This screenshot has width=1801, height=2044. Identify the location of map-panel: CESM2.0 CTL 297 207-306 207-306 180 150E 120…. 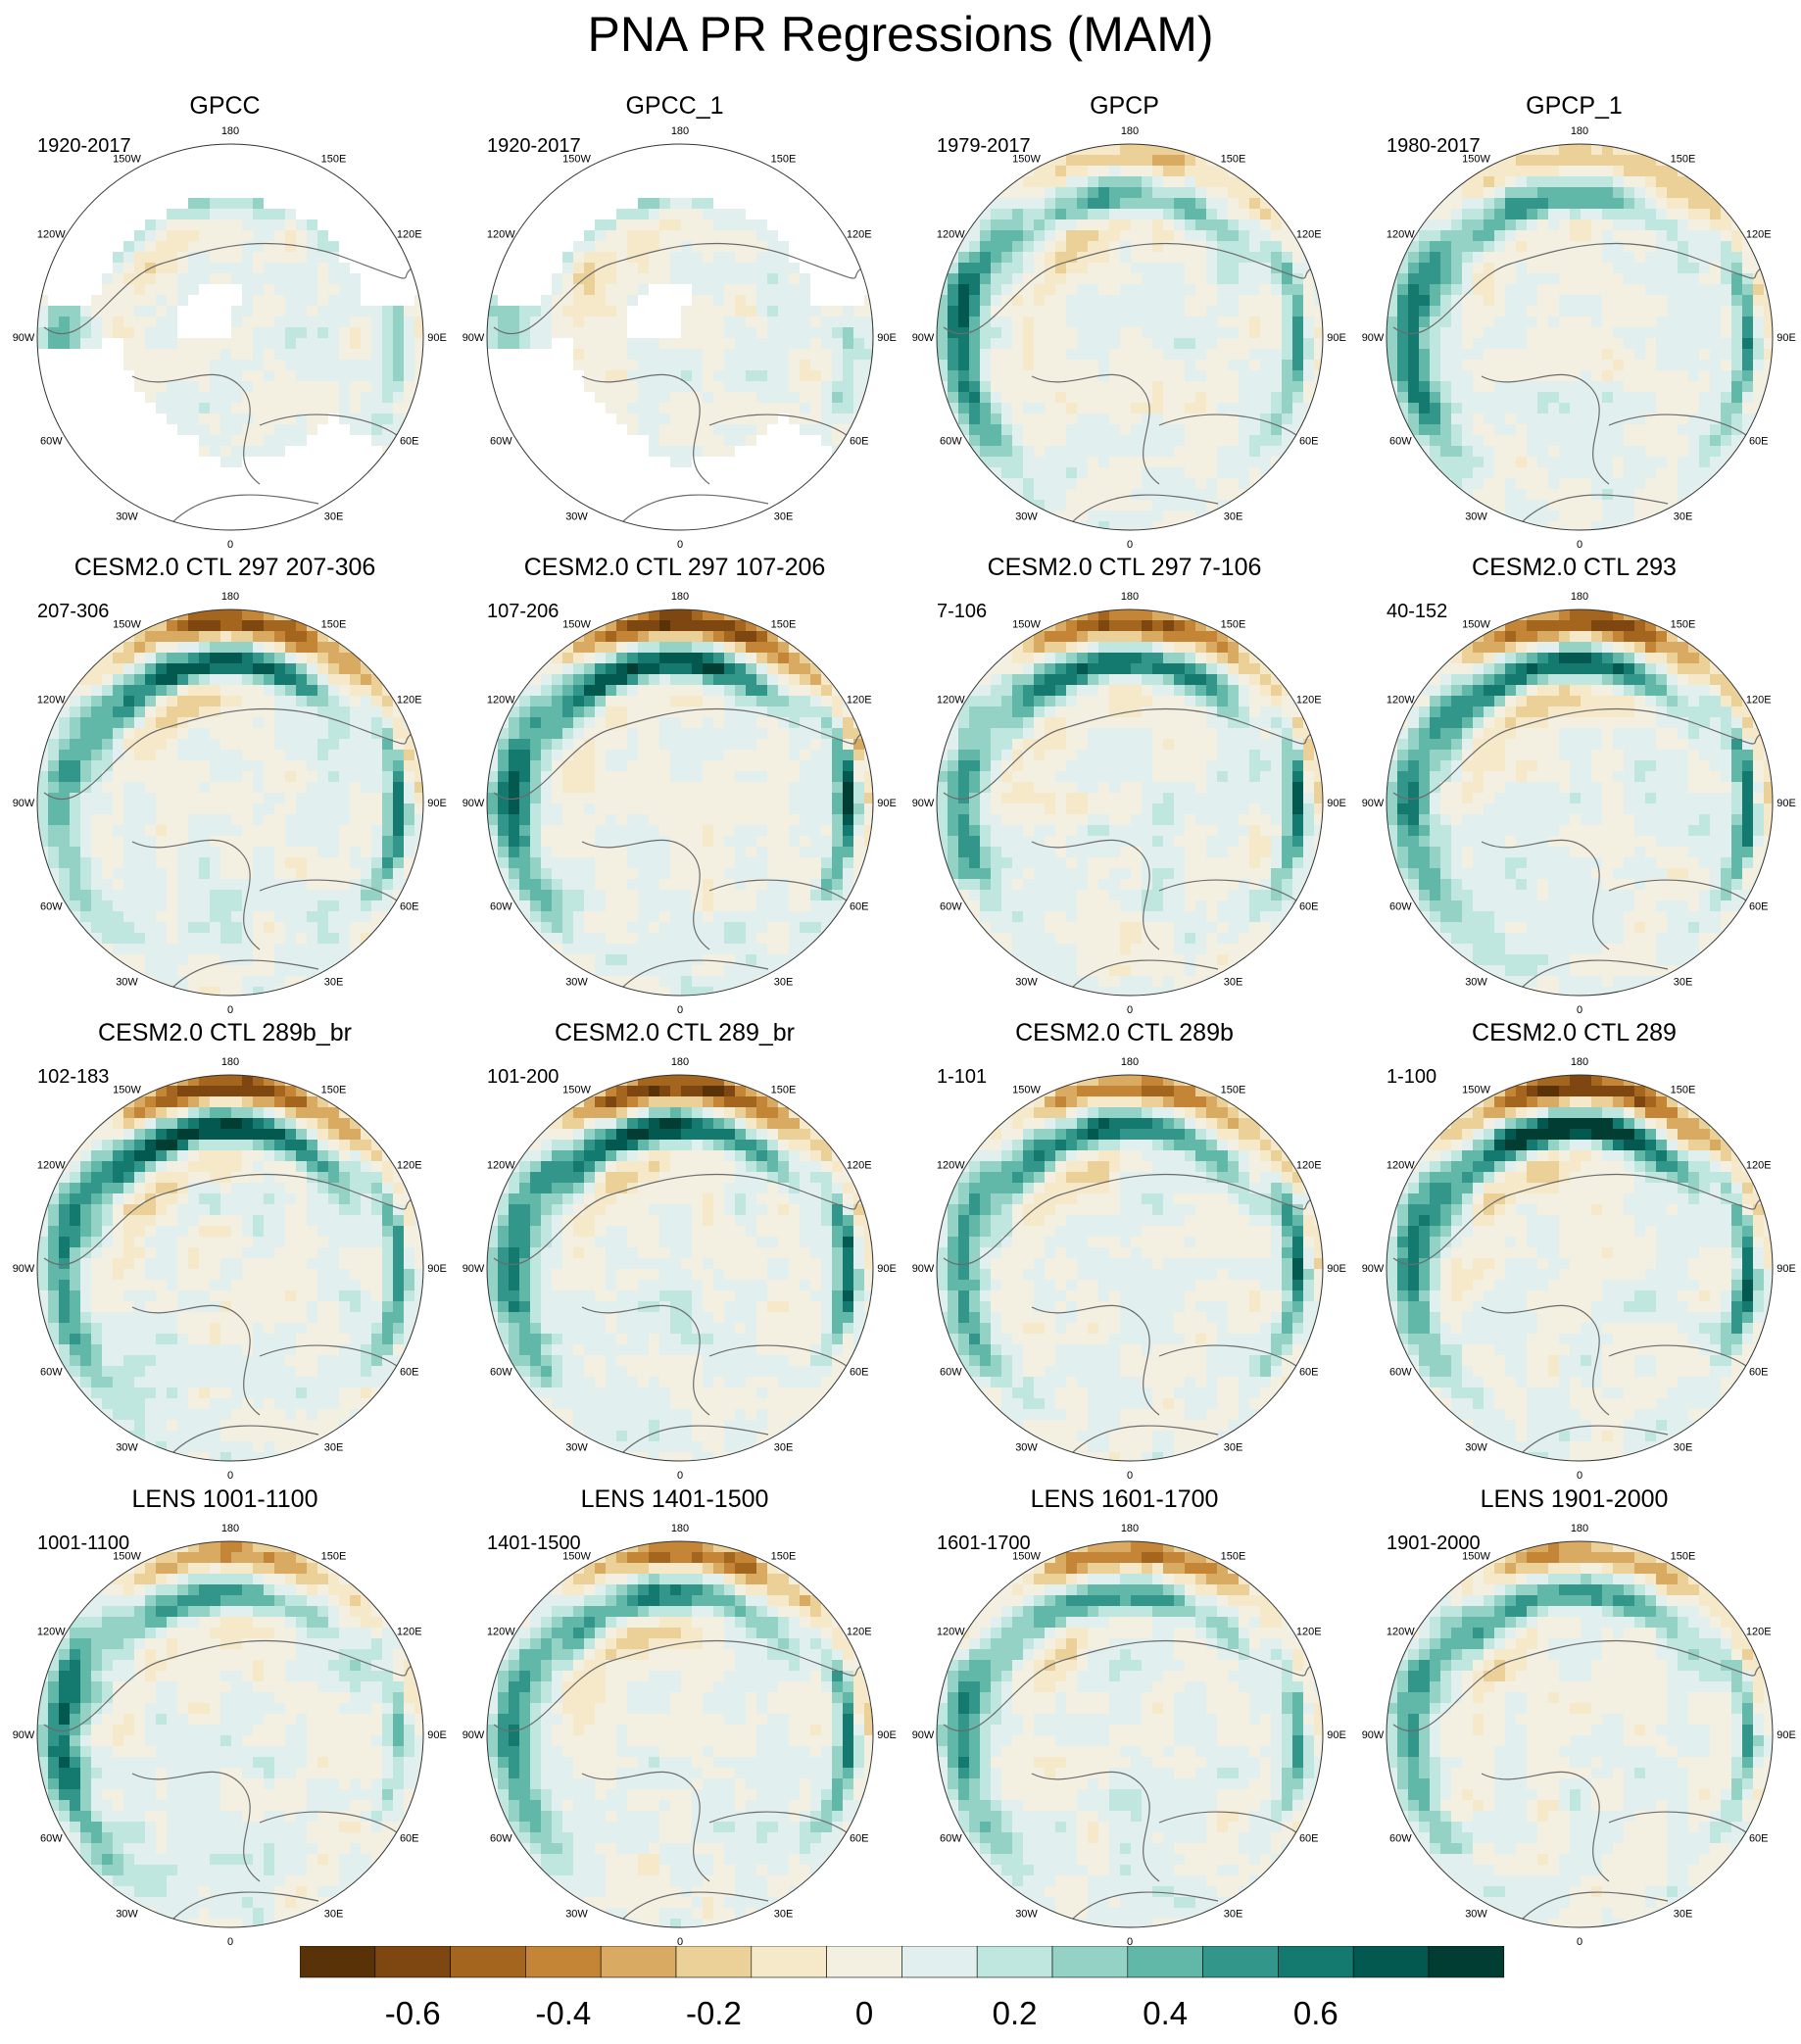
(225, 790).